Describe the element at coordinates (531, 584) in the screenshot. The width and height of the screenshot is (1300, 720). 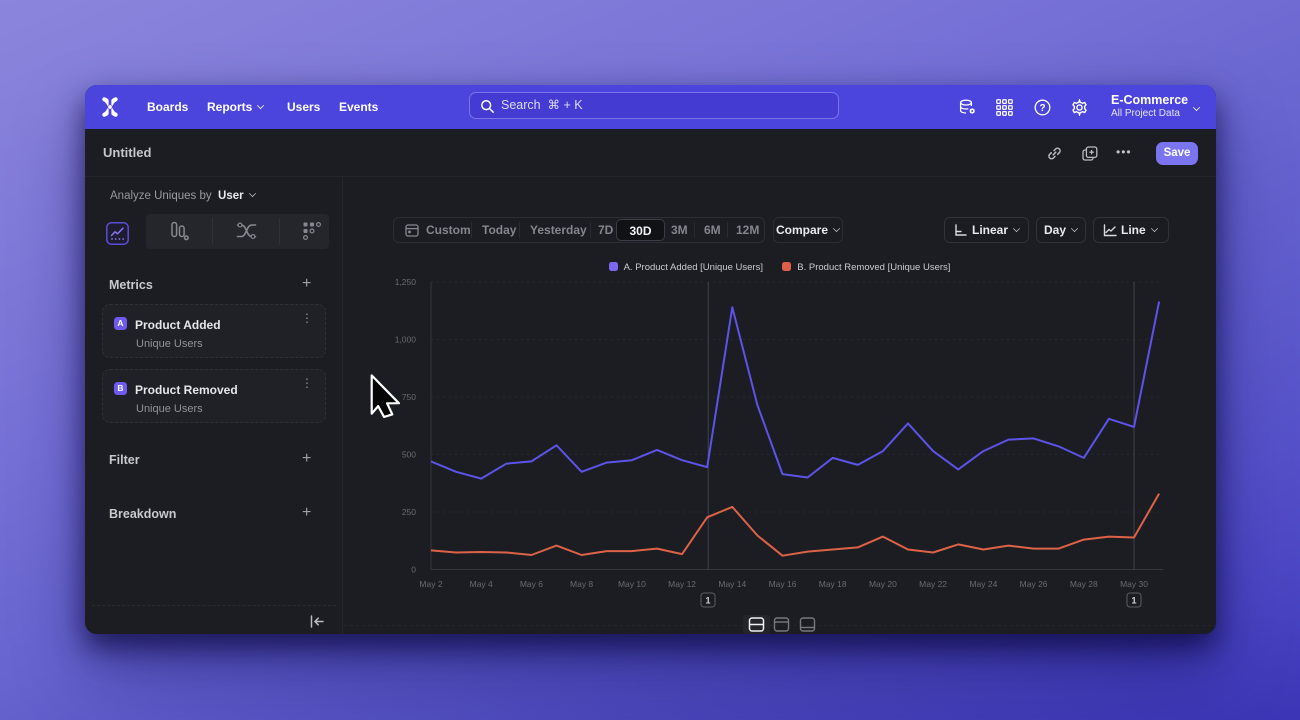
I see `svg-text: May 6` at that location.